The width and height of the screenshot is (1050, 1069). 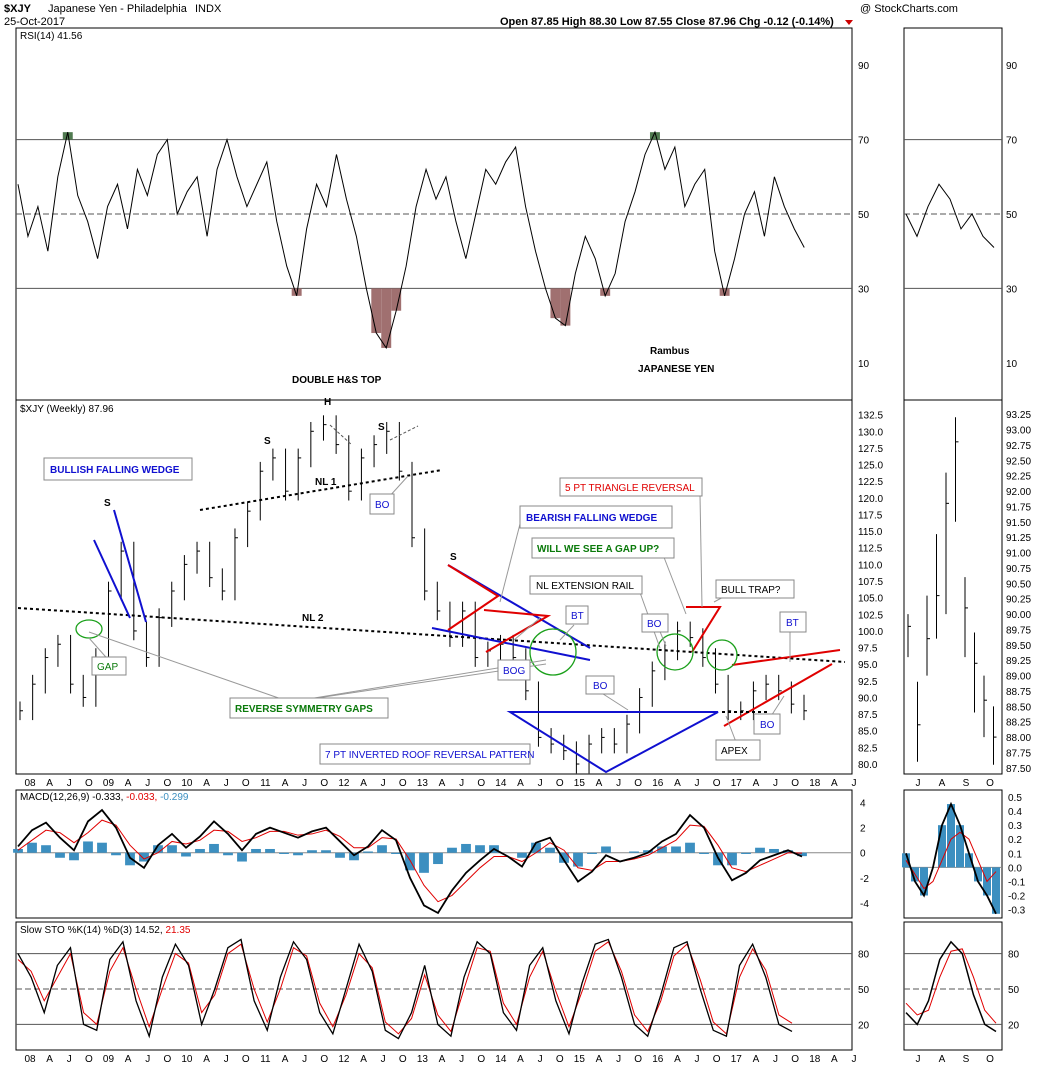 I want to click on macd-tick-label: -2, so click(x=864, y=879).